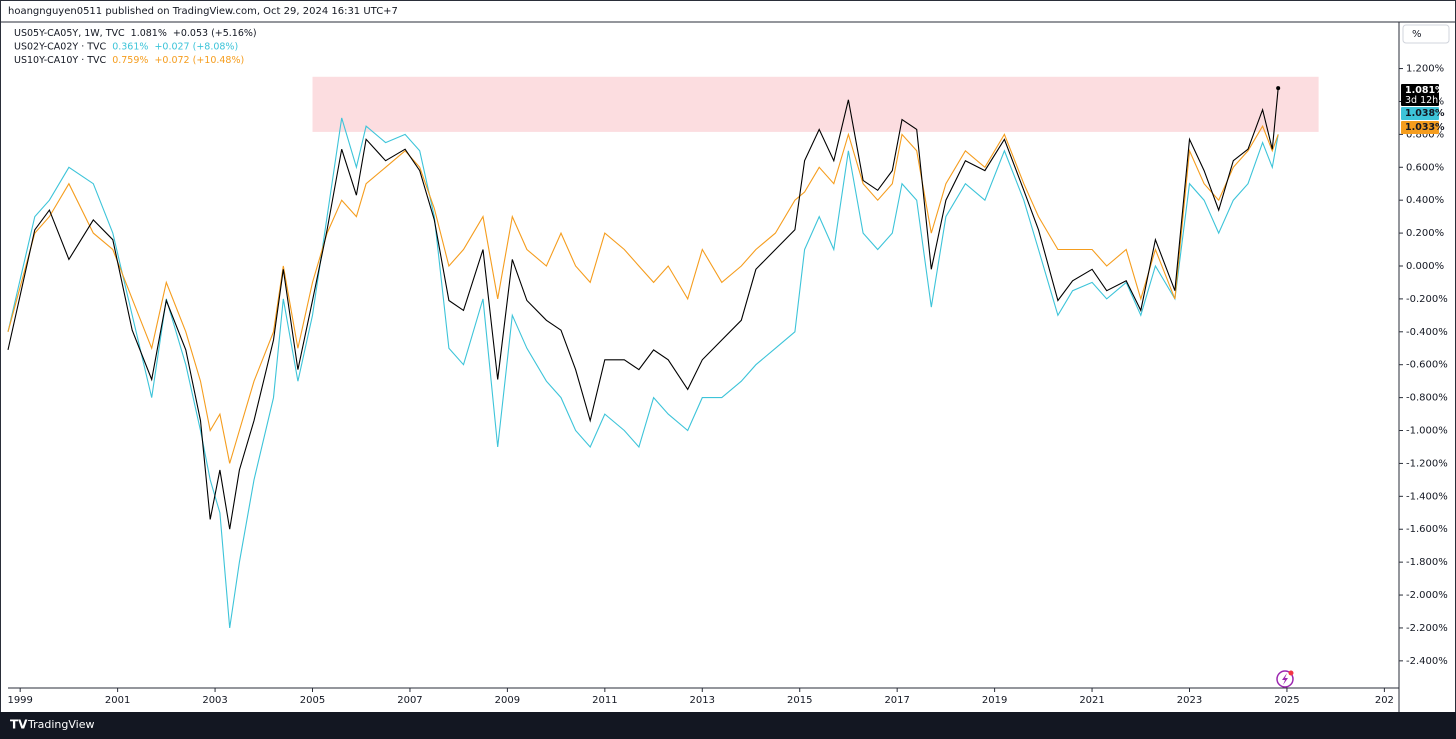 The width and height of the screenshot is (1456, 739). What do you see at coordinates (1091, 700) in the screenshot?
I see `x-tick-label: 2021` at bounding box center [1091, 700].